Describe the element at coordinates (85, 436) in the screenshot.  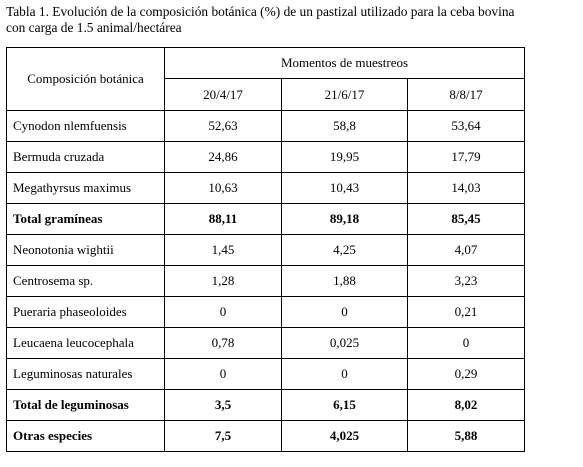
I see `species-name-cell: Otras especies` at that location.